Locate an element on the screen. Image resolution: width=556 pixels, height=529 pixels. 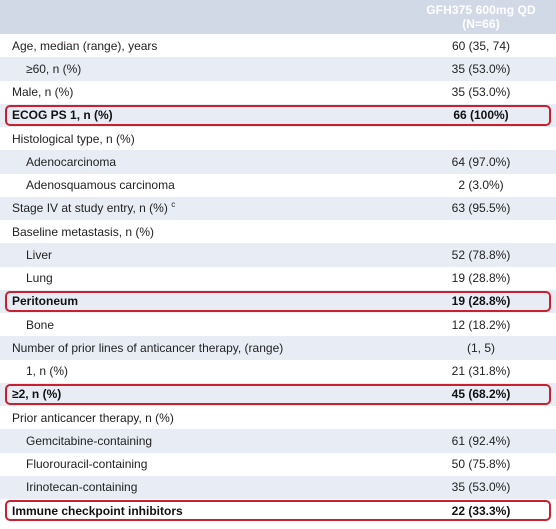
row-value: 52 (78.8%) is located at coordinates (481, 254).